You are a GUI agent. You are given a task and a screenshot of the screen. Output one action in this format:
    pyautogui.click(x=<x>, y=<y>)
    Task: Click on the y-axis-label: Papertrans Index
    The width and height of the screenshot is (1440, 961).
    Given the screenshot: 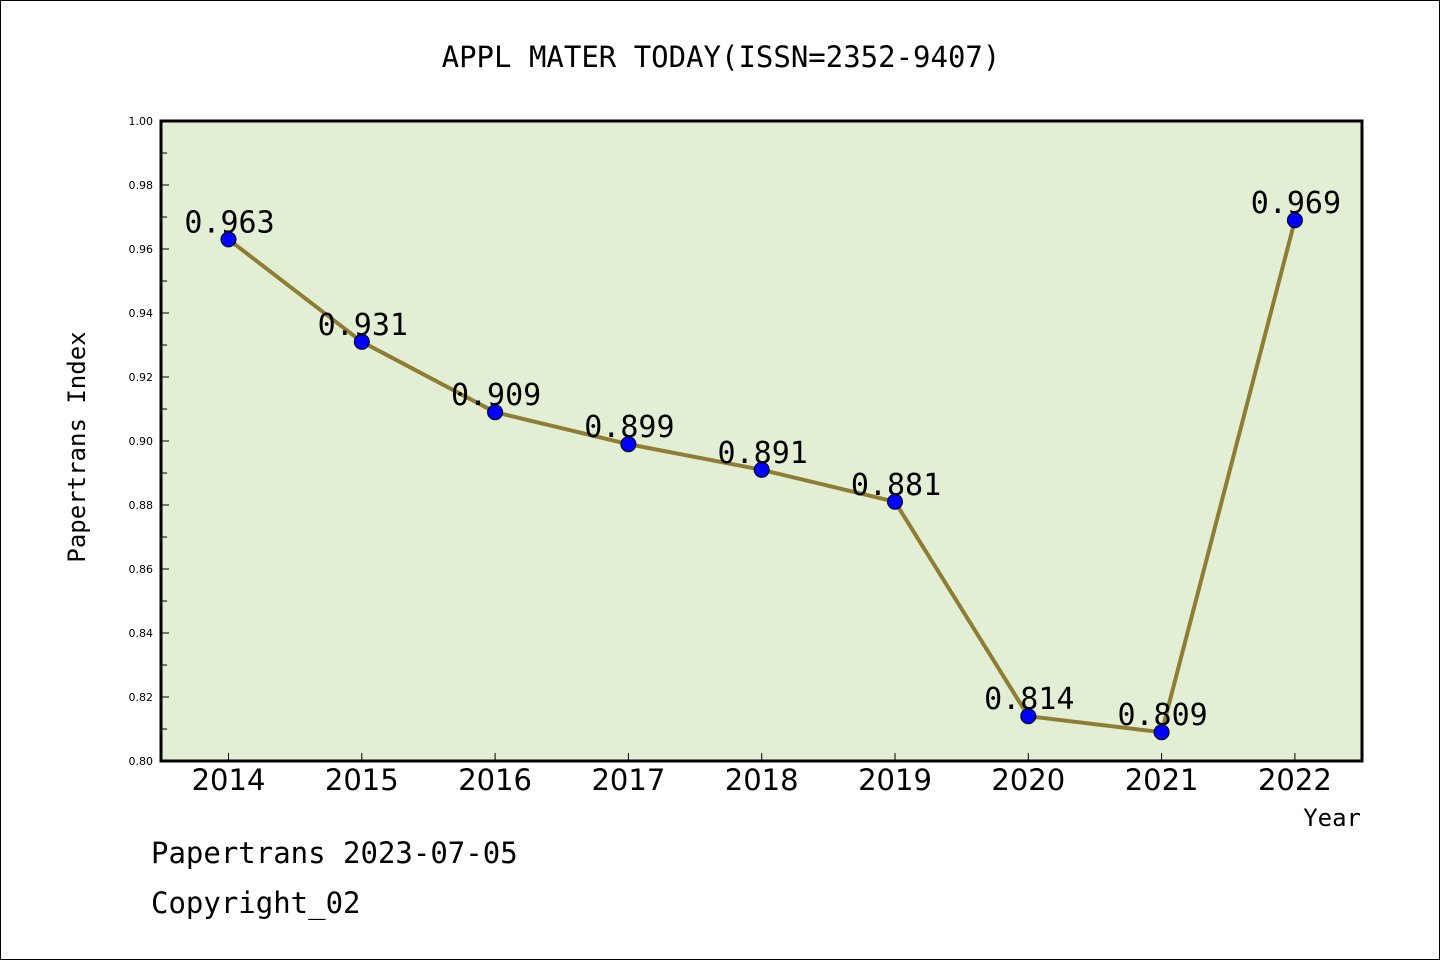 What is the action you would take?
    pyautogui.click(x=77, y=446)
    